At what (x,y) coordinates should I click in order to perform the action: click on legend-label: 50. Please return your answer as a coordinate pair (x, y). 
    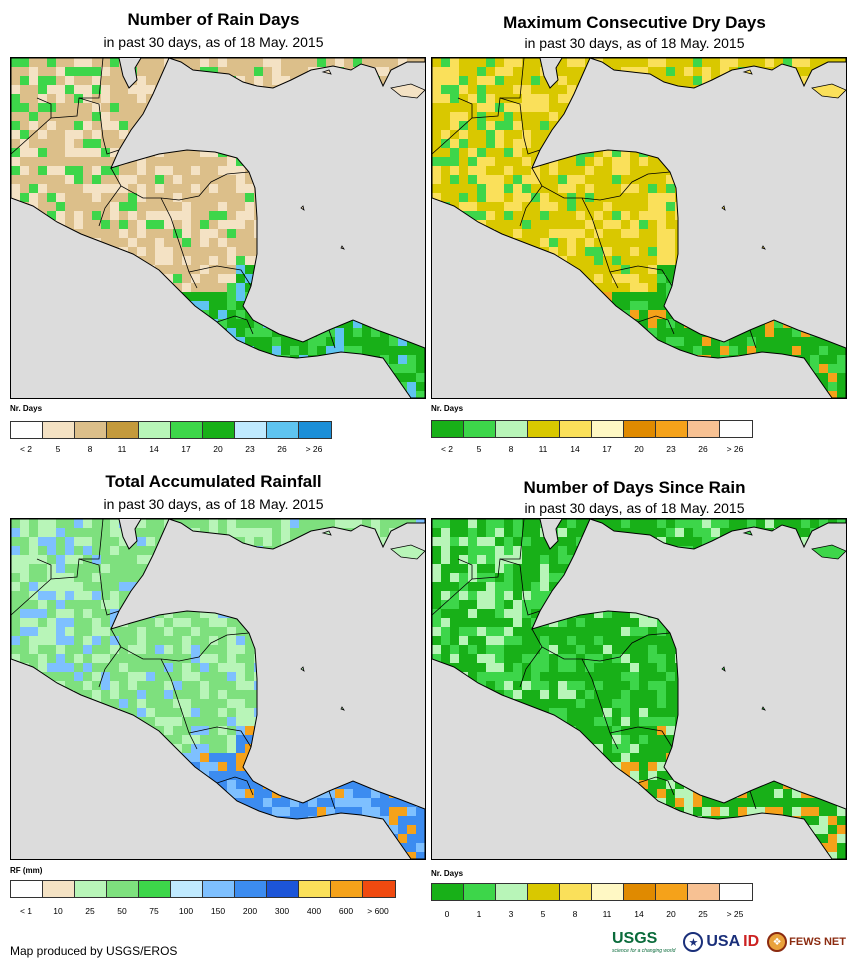
    Looking at the image, I should click on (122, 911).